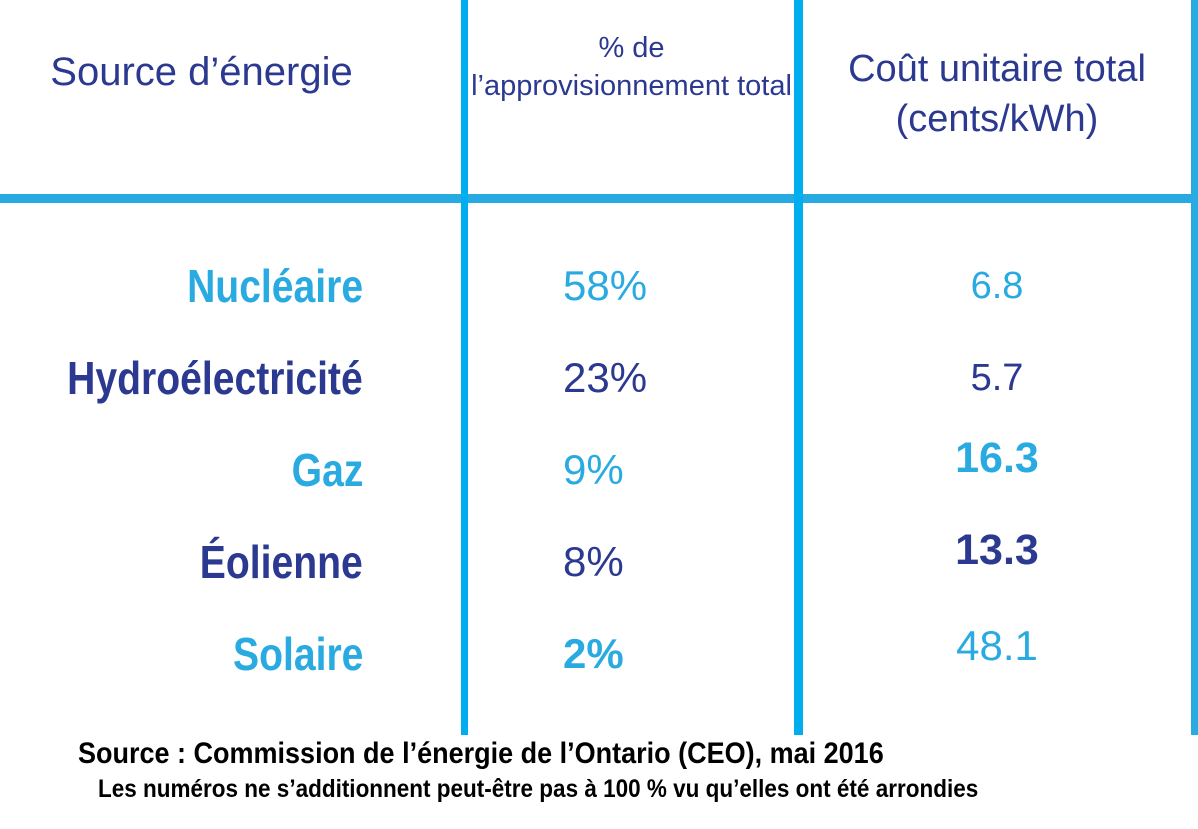 This screenshot has height=829, width=1198. I want to click on table-row: Hydroélectricité 23% 5.7, so click(599, 378).